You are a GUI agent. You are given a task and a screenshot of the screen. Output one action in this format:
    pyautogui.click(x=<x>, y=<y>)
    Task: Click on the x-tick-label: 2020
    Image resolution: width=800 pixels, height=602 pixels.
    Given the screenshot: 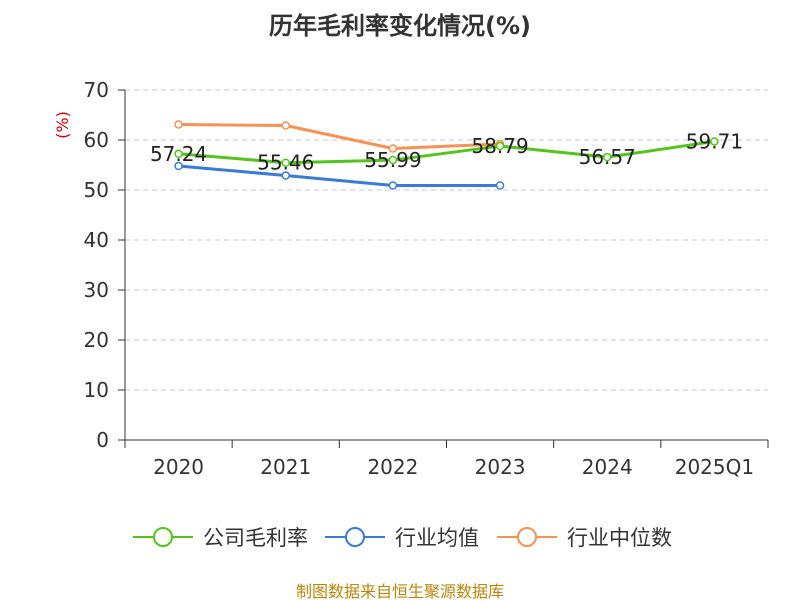 What is the action you would take?
    pyautogui.click(x=178, y=467)
    